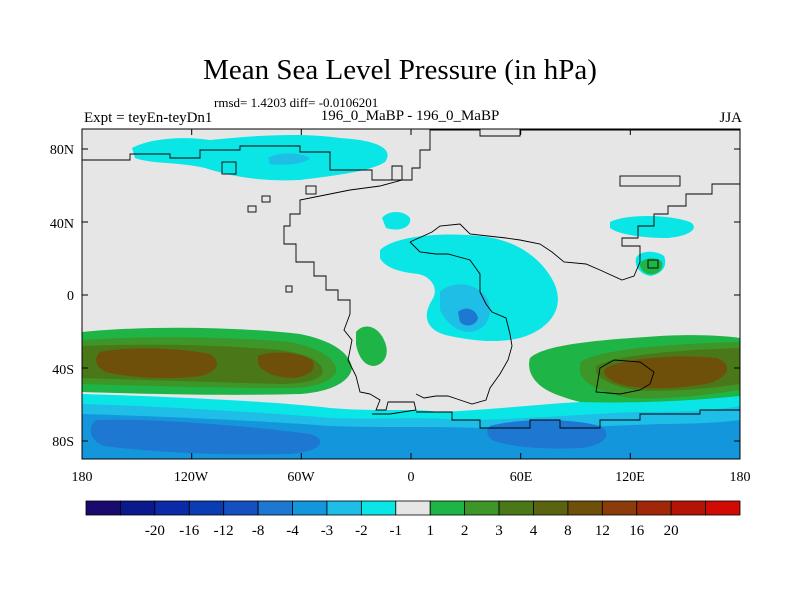 This screenshot has width=800, height=600. Describe the element at coordinates (63, 442) in the screenshot. I see `lat-tick-label: 80S` at that location.